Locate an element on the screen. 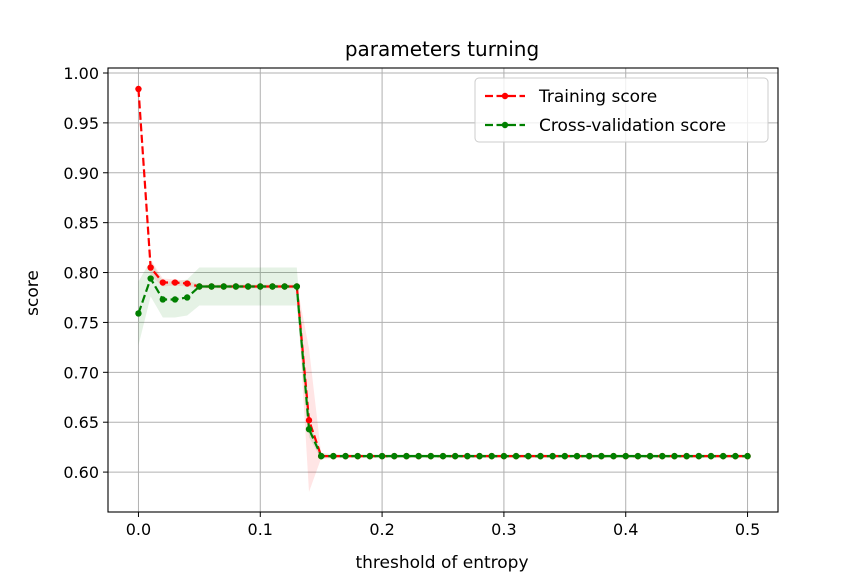 This screenshot has width=864, height=580. legend-box is located at coordinates (621, 110).